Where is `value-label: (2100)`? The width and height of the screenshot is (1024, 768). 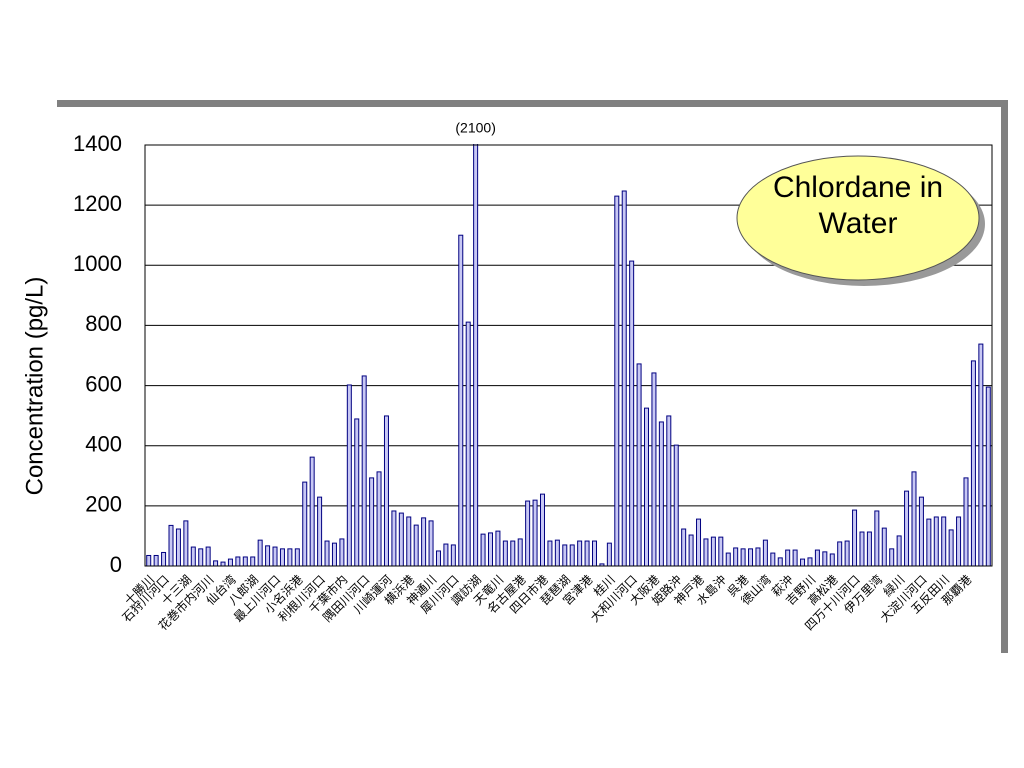 value-label: (2100) is located at coordinates (475, 128).